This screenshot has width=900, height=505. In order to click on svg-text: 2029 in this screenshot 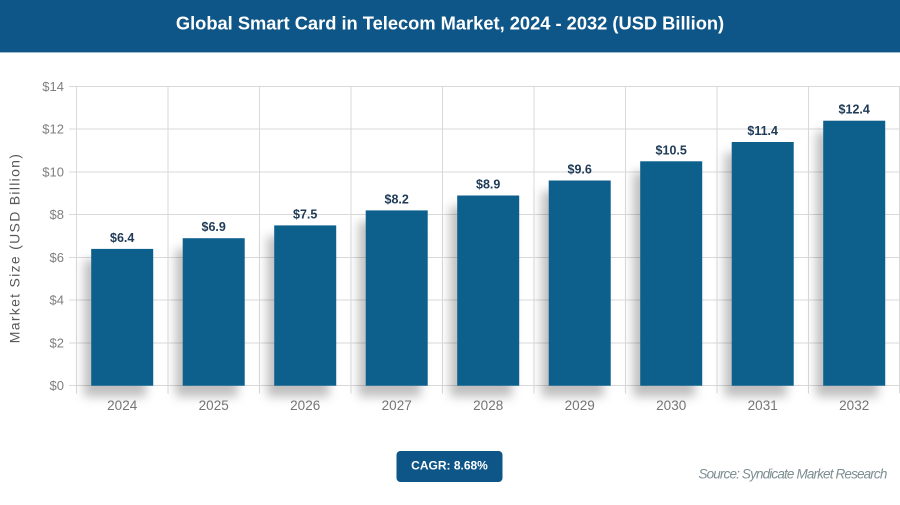, I will do `click(580, 405)`.